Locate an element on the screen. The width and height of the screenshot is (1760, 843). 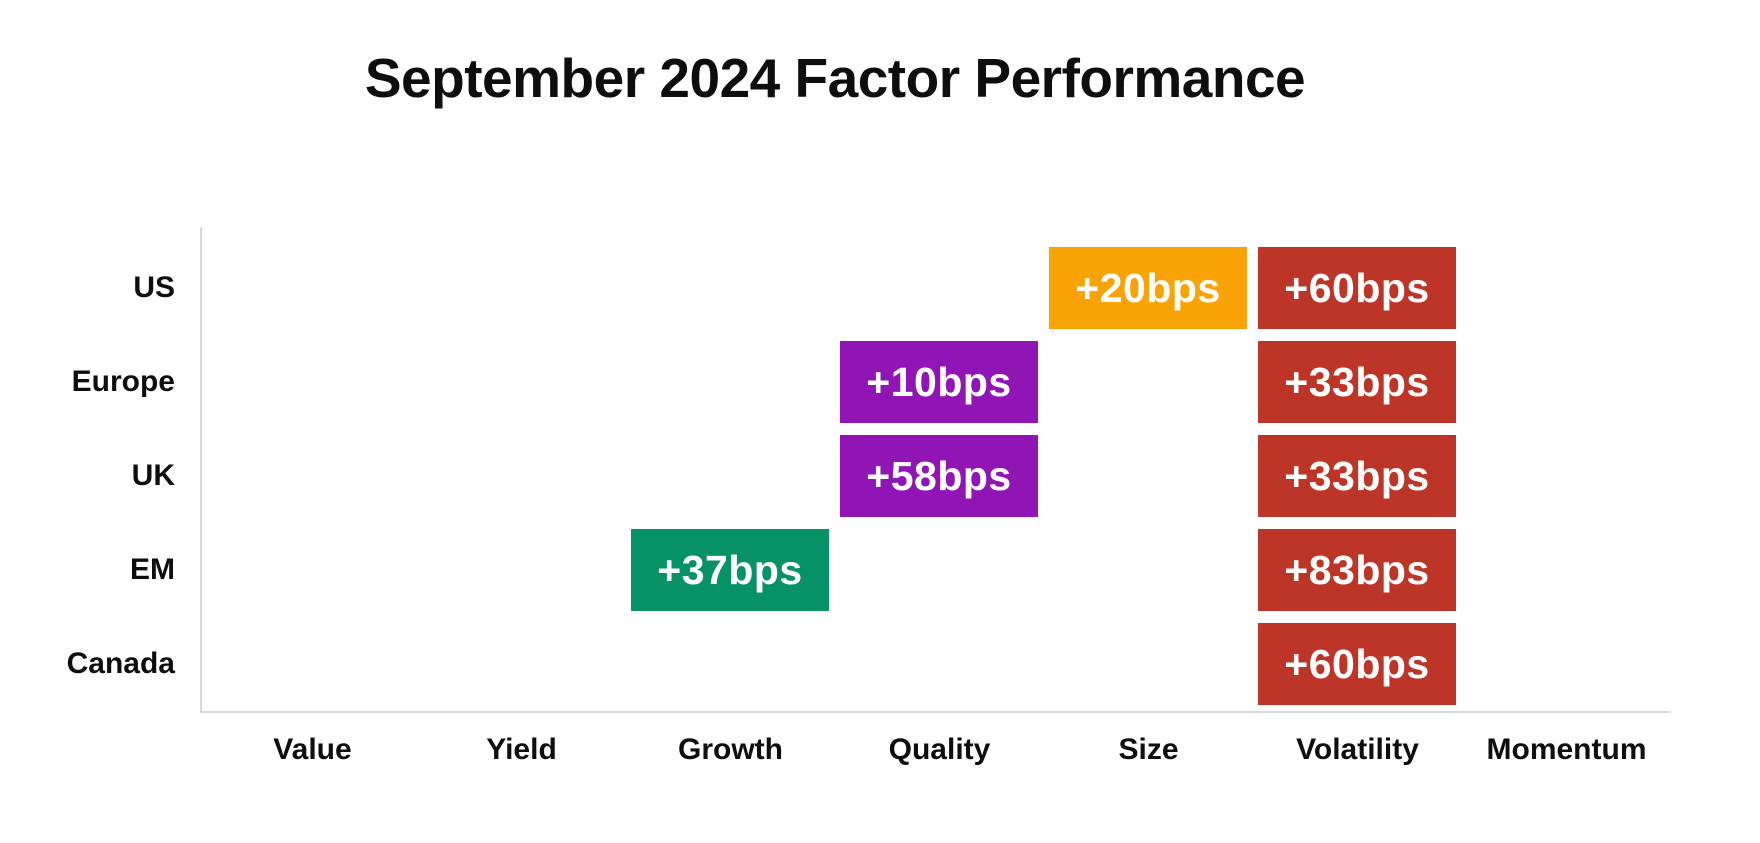
y-axis-label-uk: UK is located at coordinates (153, 475).